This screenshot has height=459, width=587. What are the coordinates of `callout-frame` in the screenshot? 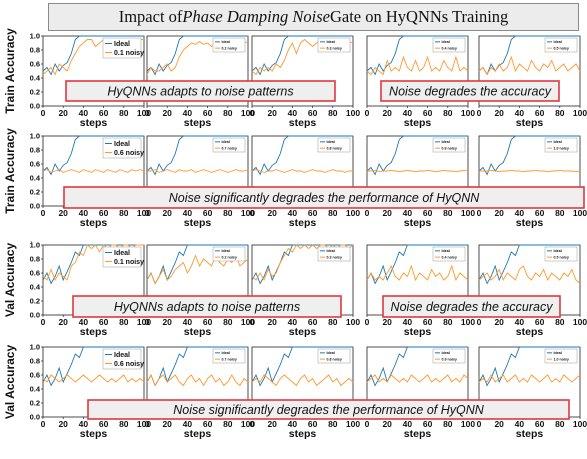 It's located at (207, 306).